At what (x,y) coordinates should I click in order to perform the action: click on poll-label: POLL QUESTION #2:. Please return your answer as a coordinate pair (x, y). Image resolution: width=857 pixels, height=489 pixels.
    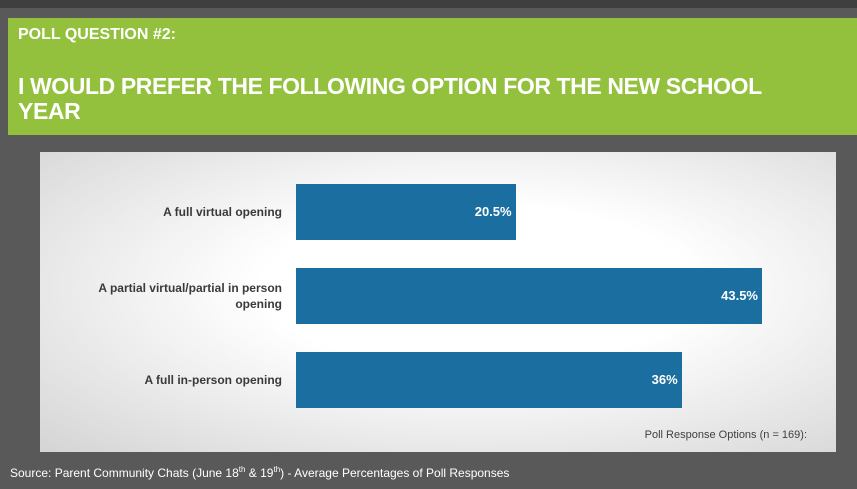
    Looking at the image, I should click on (97, 34).